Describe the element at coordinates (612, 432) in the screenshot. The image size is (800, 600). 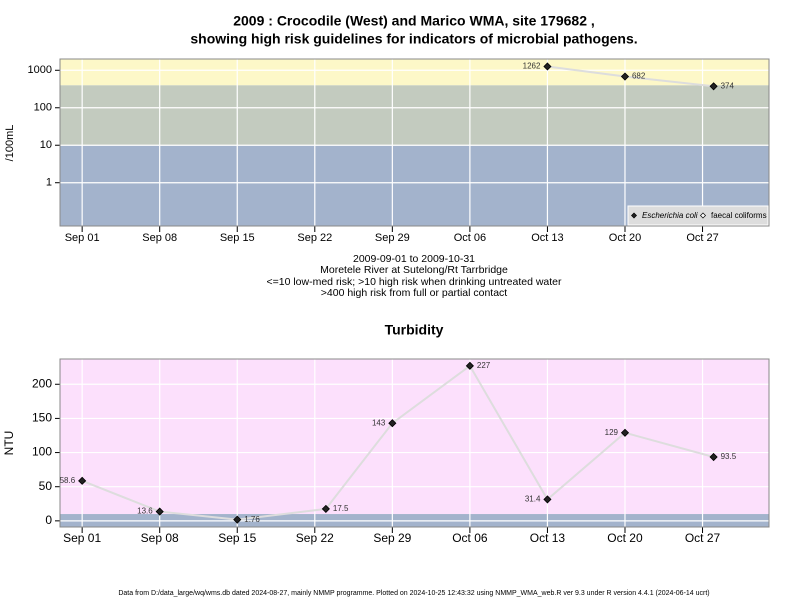
I see `data-label: 129` at that location.